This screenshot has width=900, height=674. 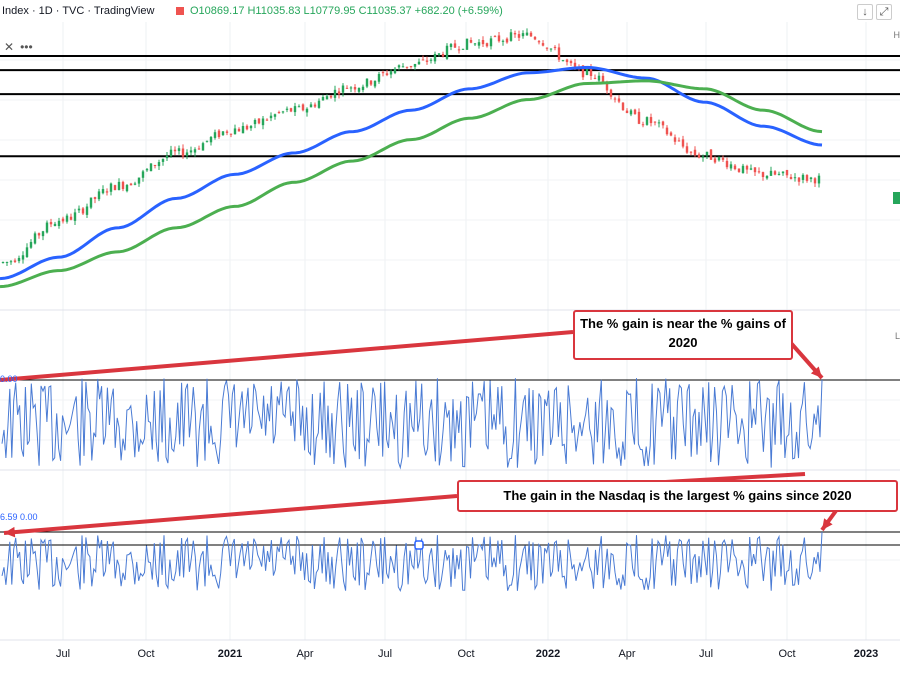 What do you see at coordinates (9, 47) in the screenshot?
I see `close-icon: ✕` at bounding box center [9, 47].